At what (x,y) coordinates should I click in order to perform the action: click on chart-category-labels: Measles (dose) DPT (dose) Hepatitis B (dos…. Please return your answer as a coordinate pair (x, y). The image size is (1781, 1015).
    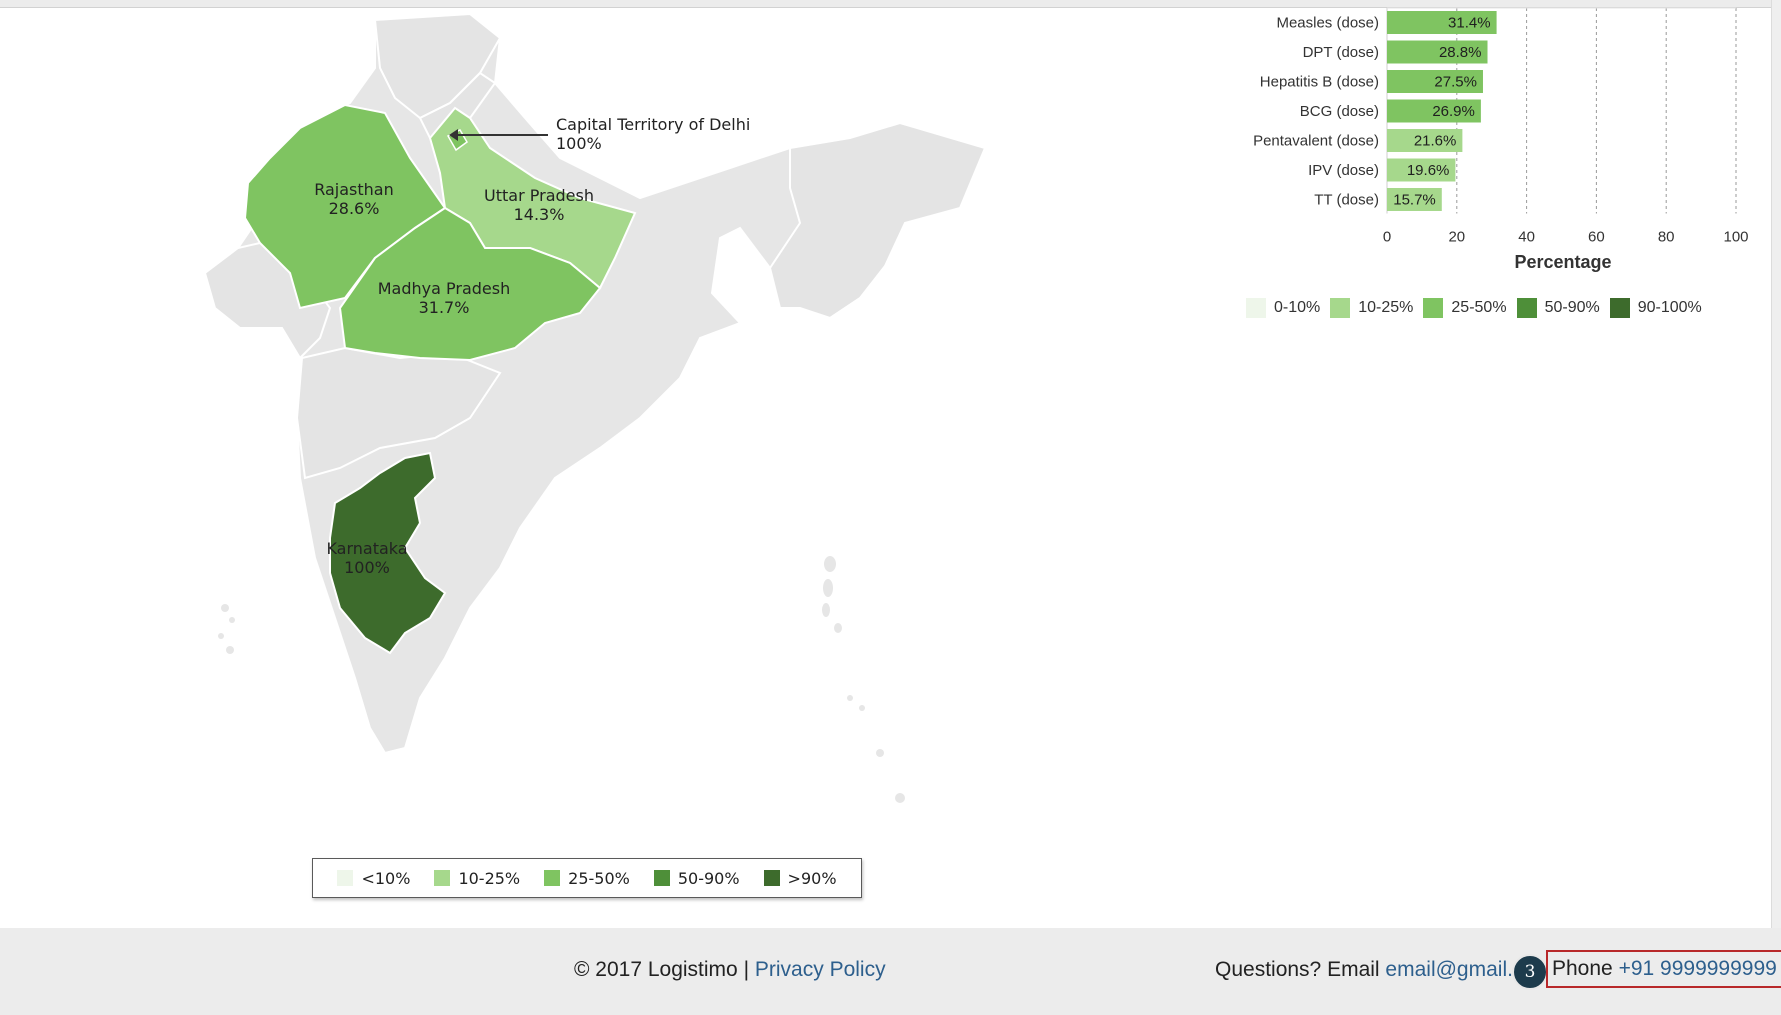
    Looking at the image, I should click on (1316, 112).